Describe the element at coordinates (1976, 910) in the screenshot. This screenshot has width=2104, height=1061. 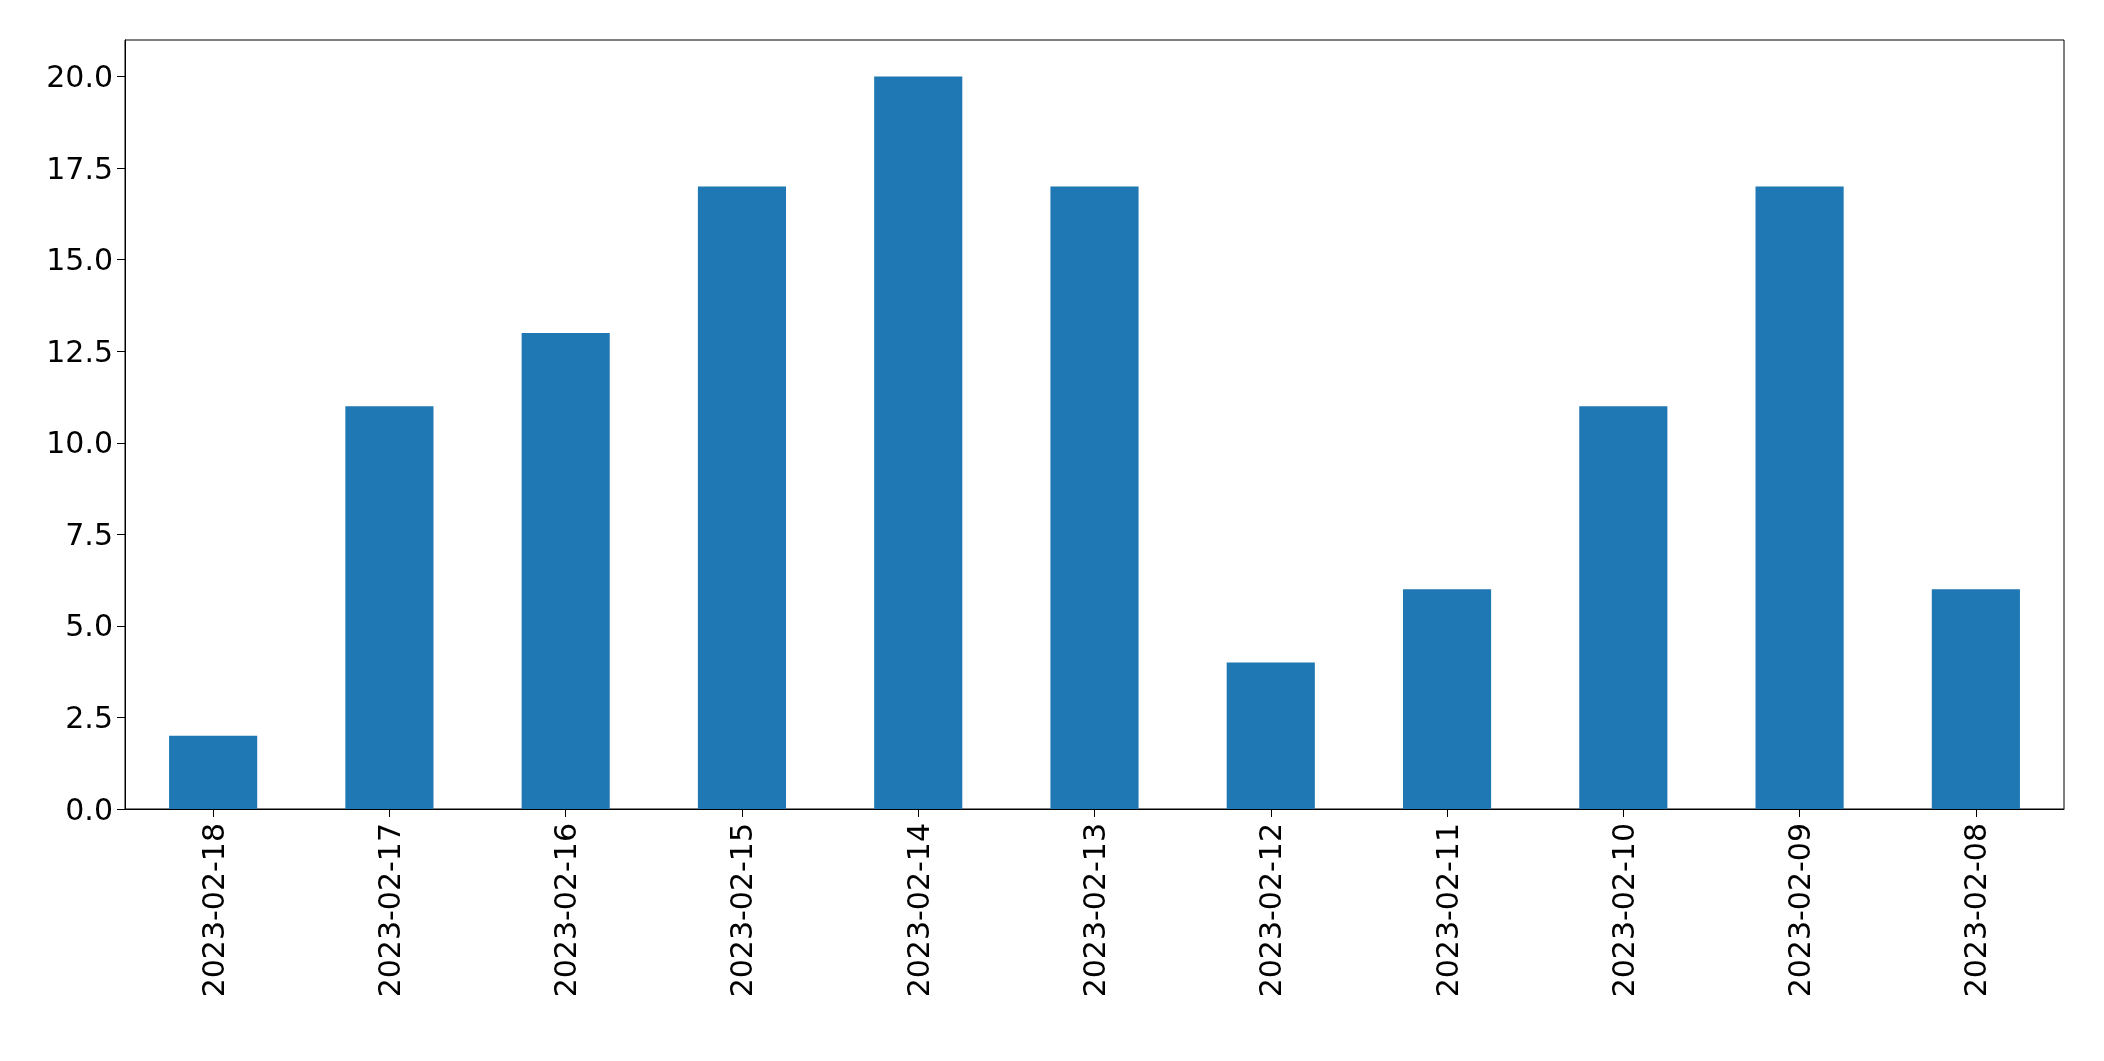
I see `x-tick-label: 2023-02-08` at that location.